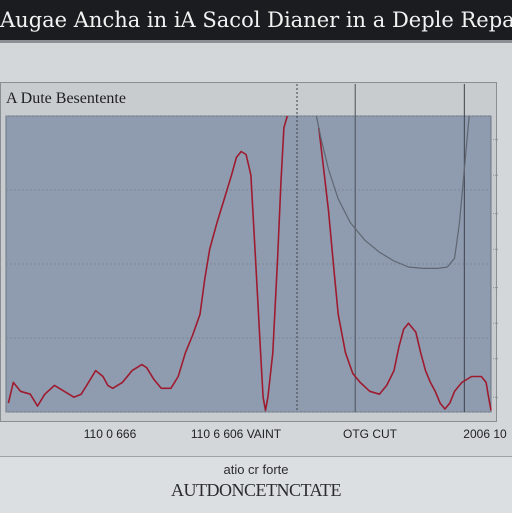 This screenshot has width=512, height=513. What do you see at coordinates (66, 98) in the screenshot?
I see `chart-subtitle: A Dute Besentente` at bounding box center [66, 98].